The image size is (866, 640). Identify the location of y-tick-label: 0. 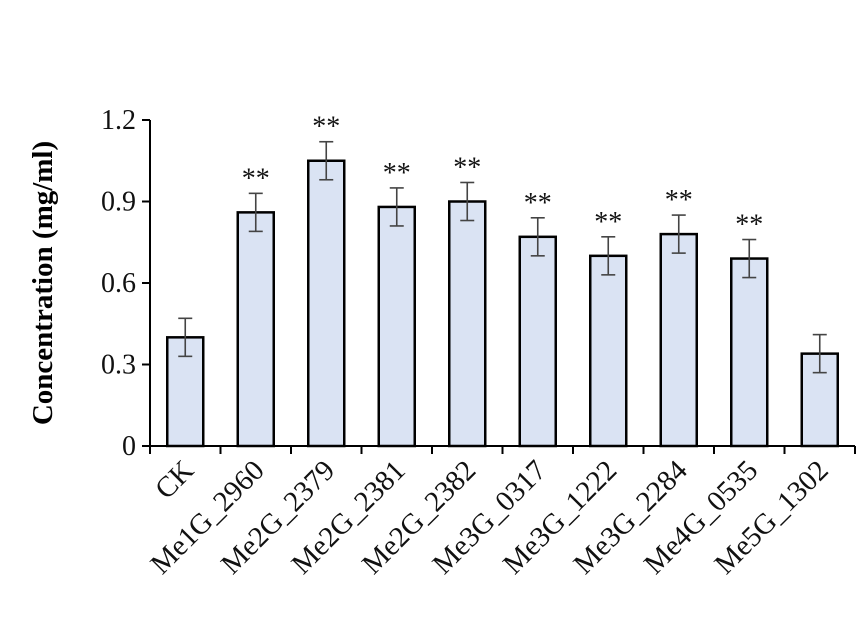
(129, 446).